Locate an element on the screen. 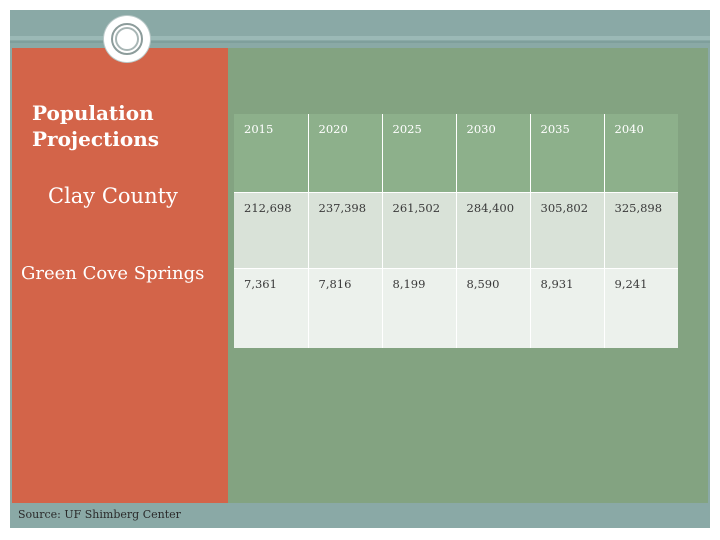 The width and height of the screenshot is (720, 540). logo-ring-inner is located at coordinates (127, 39).